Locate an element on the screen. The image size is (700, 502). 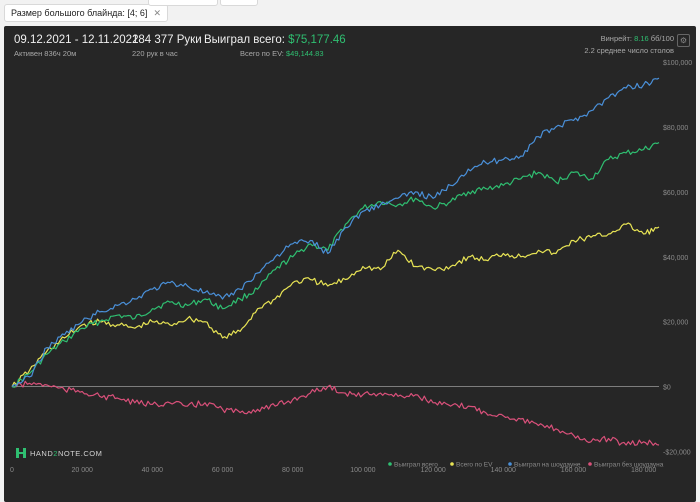
active-time: Активен 836ч 20м is located at coordinates (45, 53).